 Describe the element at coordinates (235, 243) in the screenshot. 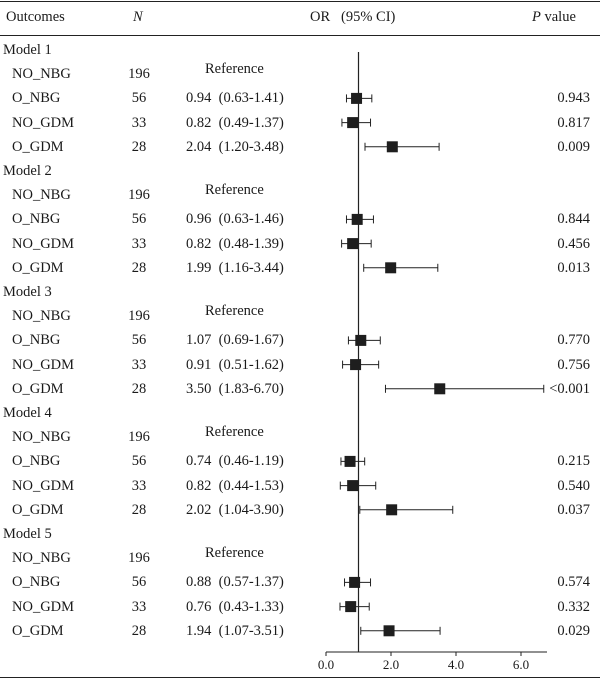

I see `or-ci-text: 0.82 (0.48-1.39)` at that location.